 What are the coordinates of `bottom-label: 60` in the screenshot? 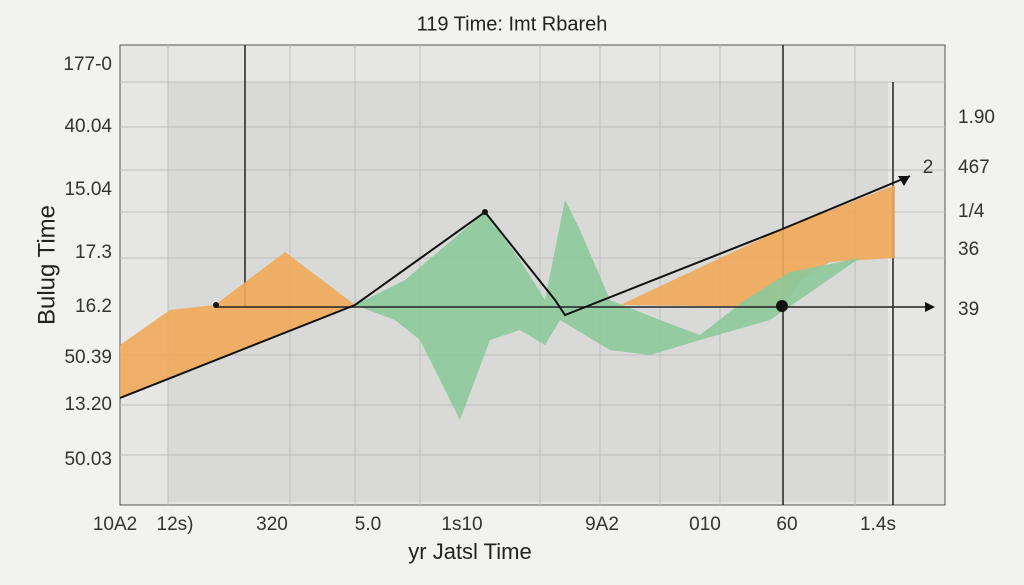 It's located at (786, 524).